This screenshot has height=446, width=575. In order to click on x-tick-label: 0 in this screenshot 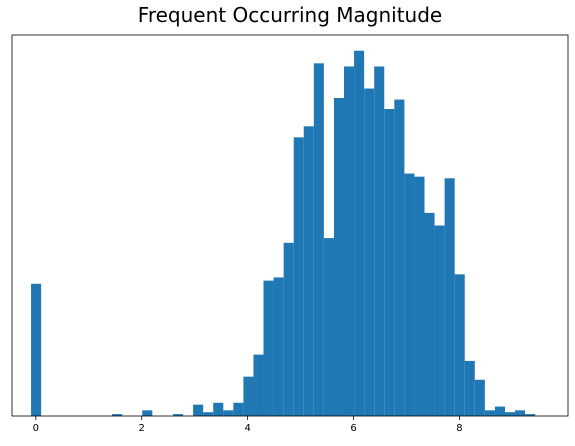, I will do `click(36, 428)`.